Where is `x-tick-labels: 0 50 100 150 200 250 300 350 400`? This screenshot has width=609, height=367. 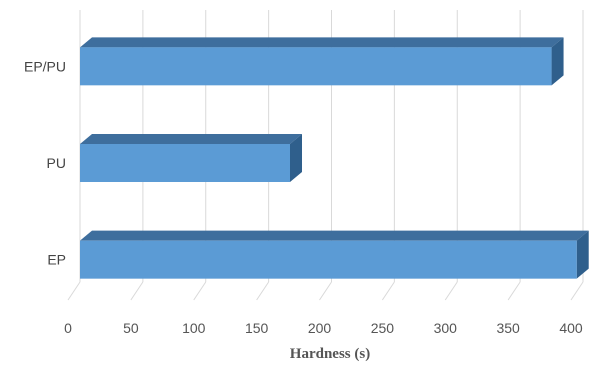 x-tick-labels: 0 50 100 150 200 250 300 350 400 is located at coordinates (323, 328).